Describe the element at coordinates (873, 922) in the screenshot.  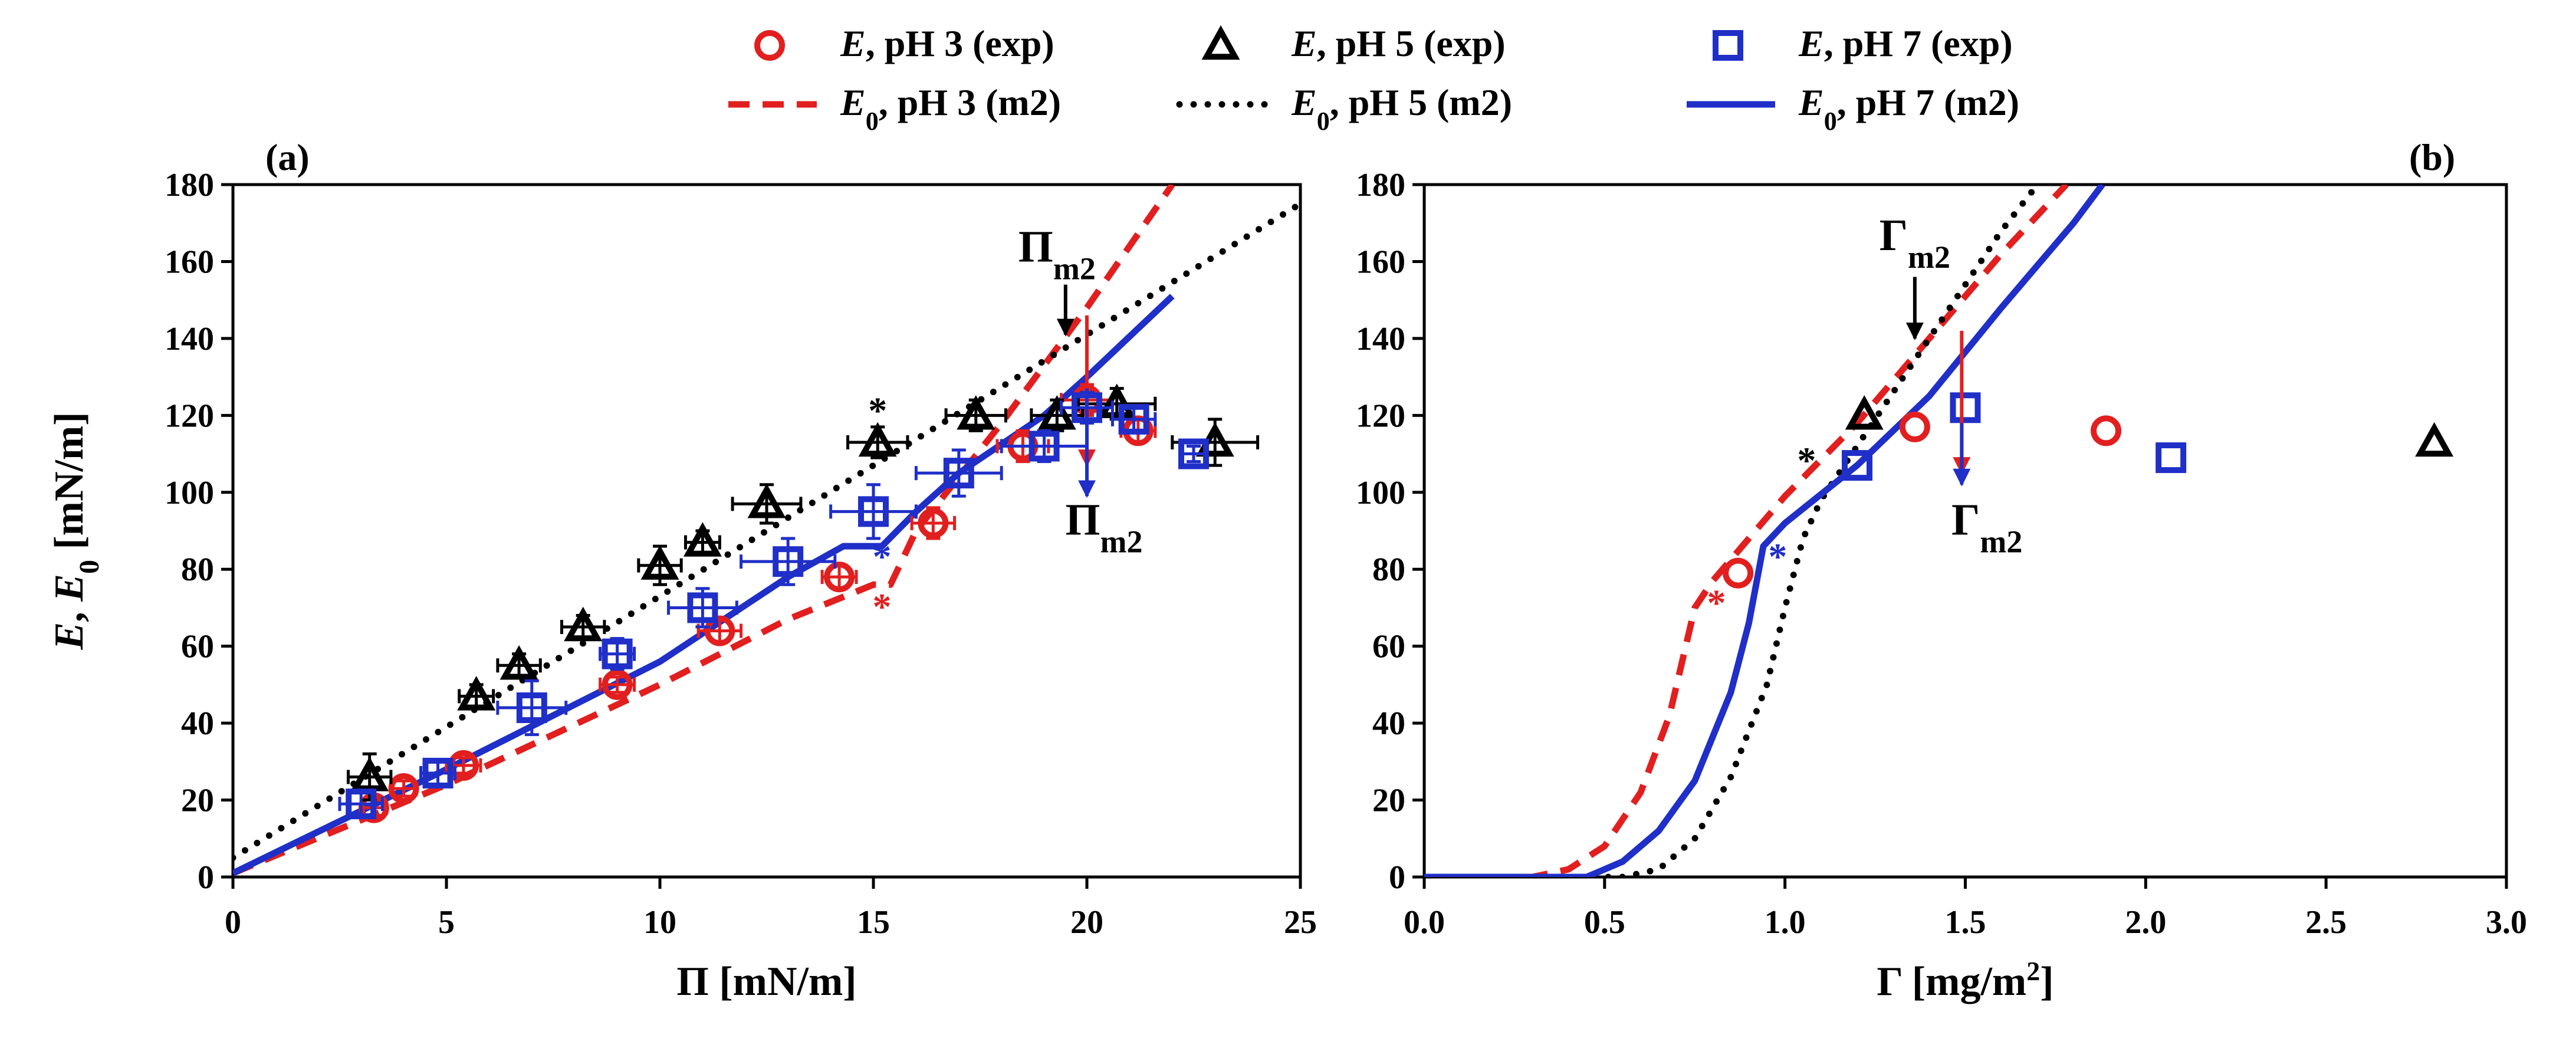
I see `x-tick-label: 15` at that location.